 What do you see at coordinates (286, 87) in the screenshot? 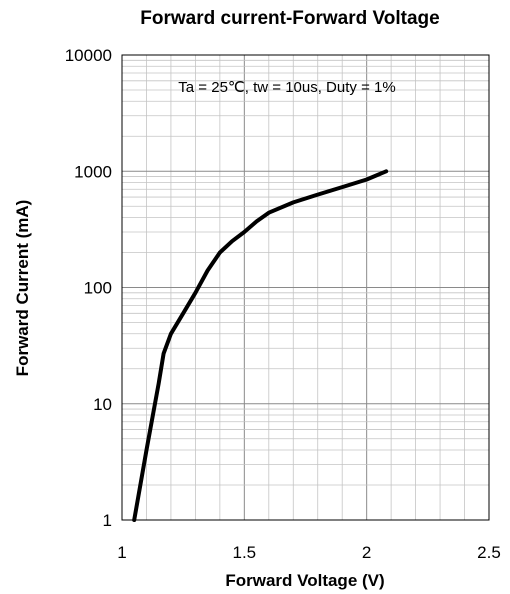
I see `annotation: Ta = 25℃, tw = 10us, Duty = 1%` at bounding box center [286, 87].